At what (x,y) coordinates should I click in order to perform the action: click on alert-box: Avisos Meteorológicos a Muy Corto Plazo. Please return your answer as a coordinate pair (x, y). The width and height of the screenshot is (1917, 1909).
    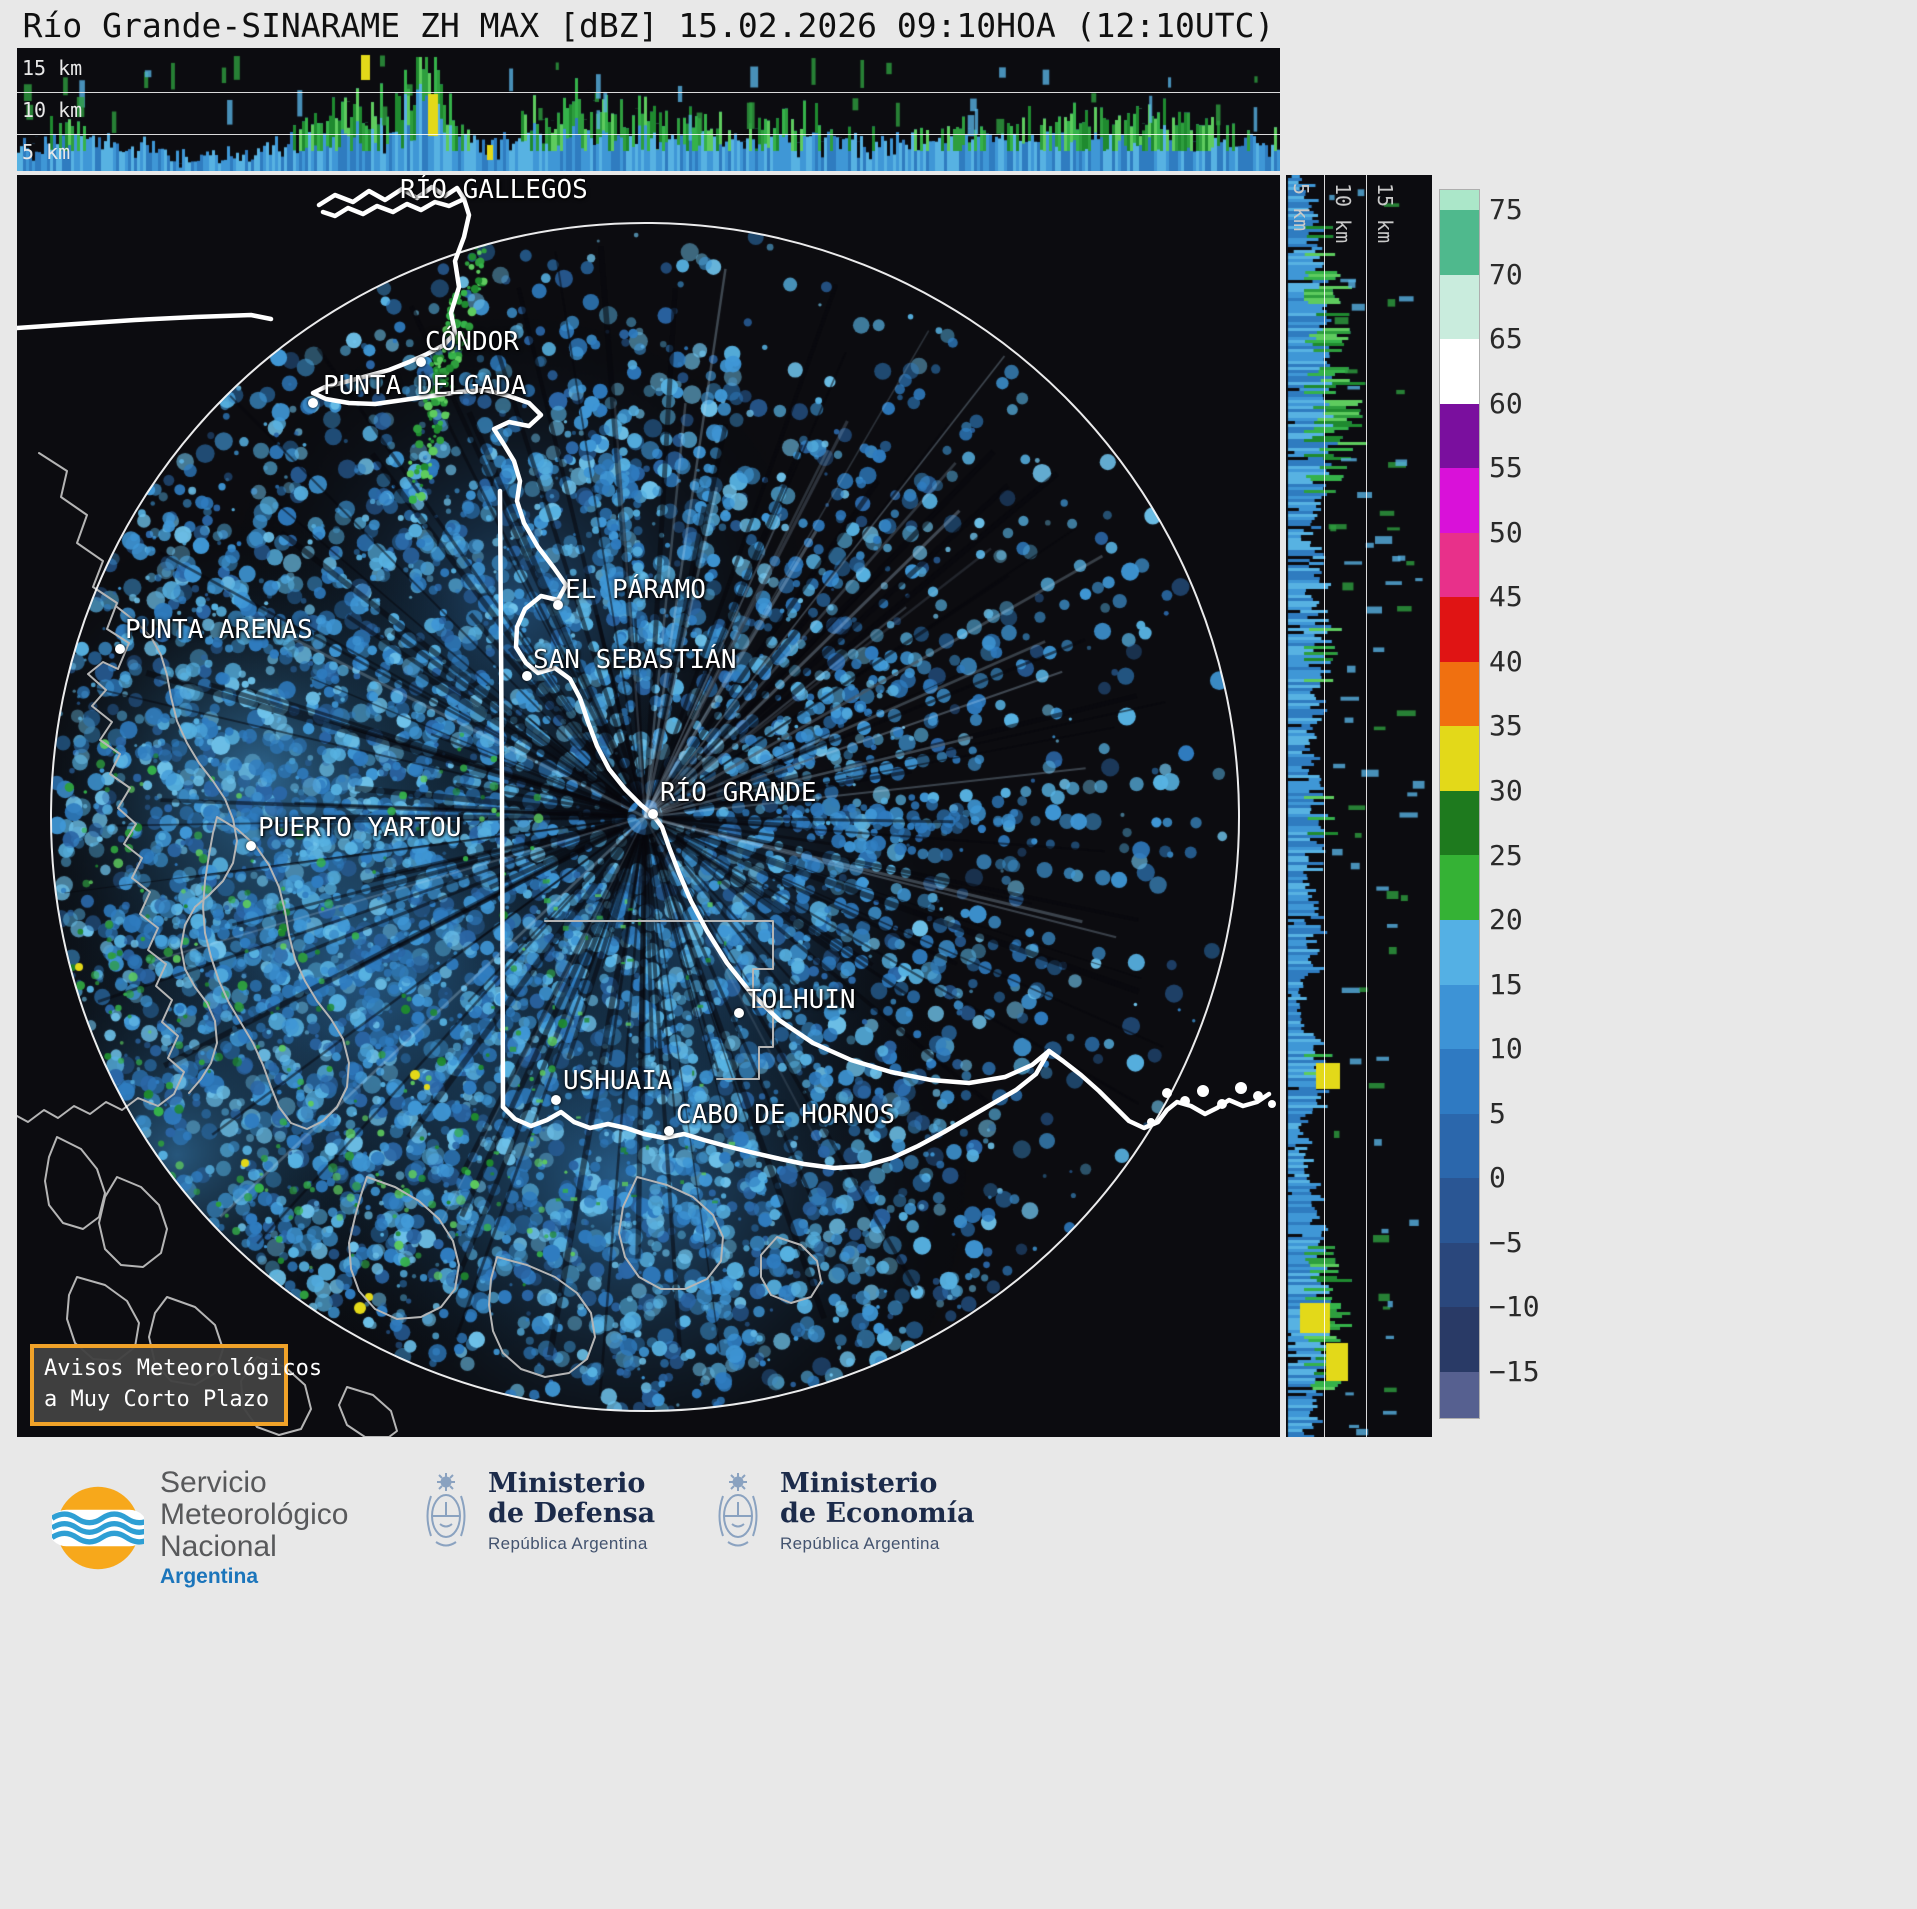
    Looking at the image, I should click on (176, 1385).